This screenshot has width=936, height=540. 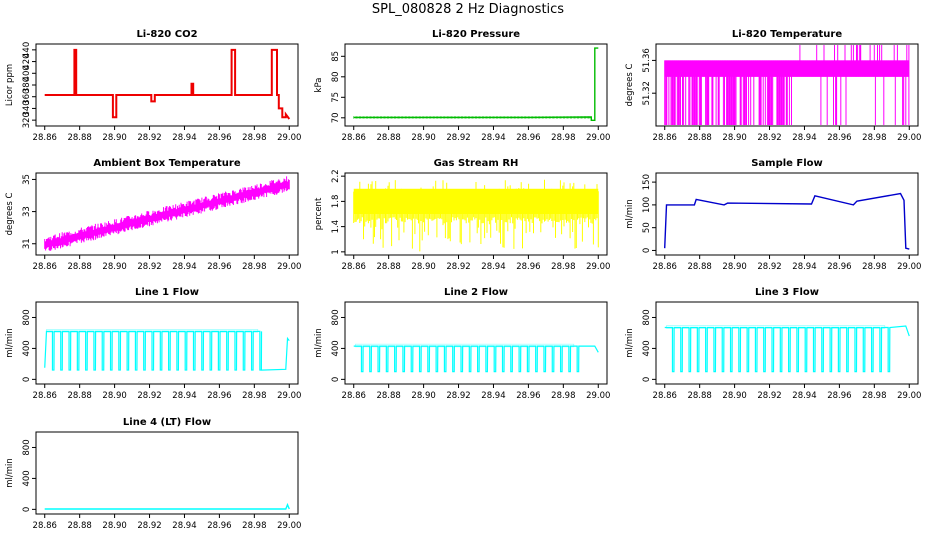 What do you see at coordinates (166, 163) in the screenshot?
I see `chart-title: Ambient Box Temperature` at bounding box center [166, 163].